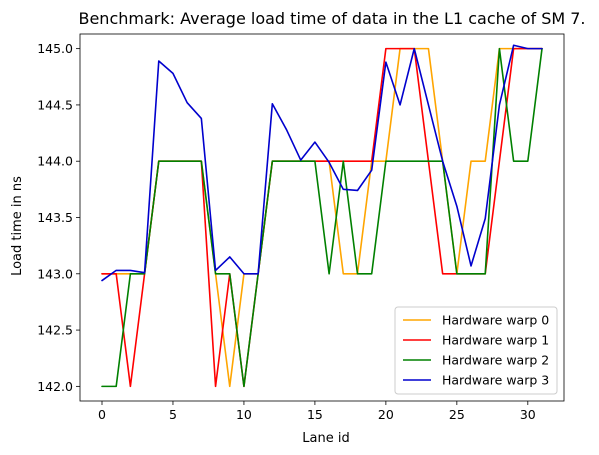  Describe the element at coordinates (55, 330) in the screenshot. I see `y-tick-label: 142.5` at that location.